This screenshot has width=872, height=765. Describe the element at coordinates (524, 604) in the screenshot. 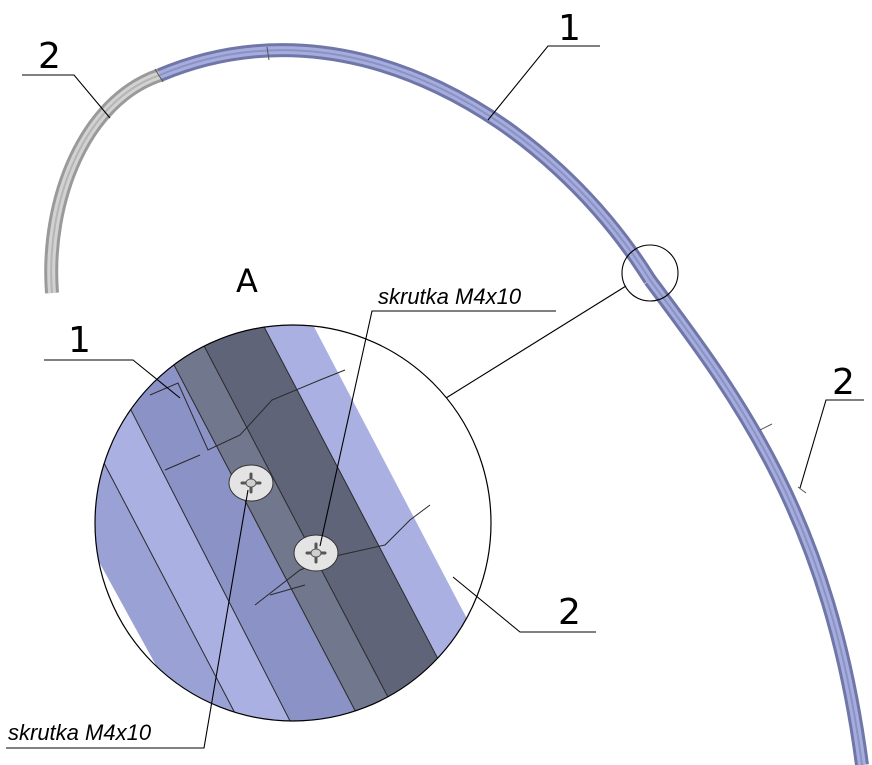

I see `callout-detail-part-2: 2` at that location.